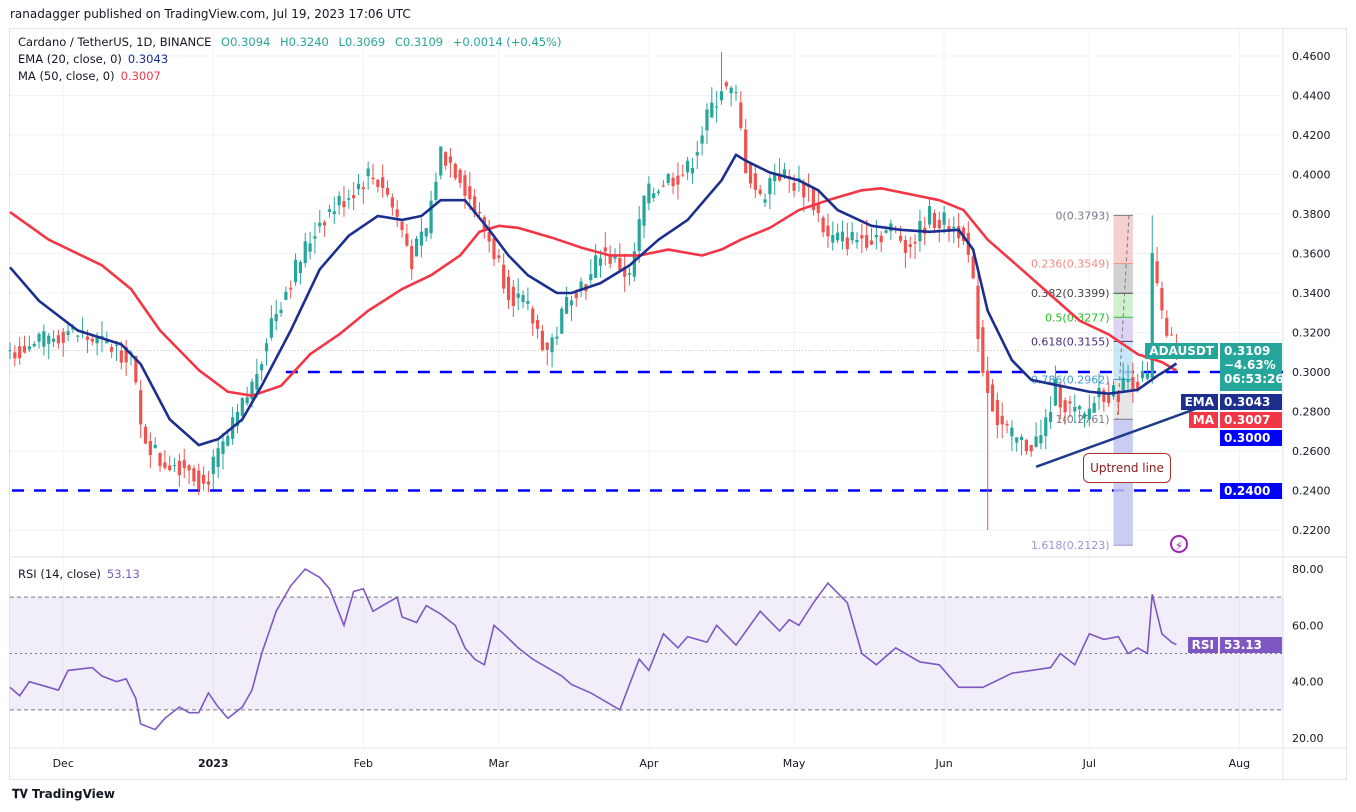 Image resolution: width=1356 pixels, height=812 pixels. What do you see at coordinates (363, 763) in the screenshot?
I see `time-tick-label: Feb` at bounding box center [363, 763].